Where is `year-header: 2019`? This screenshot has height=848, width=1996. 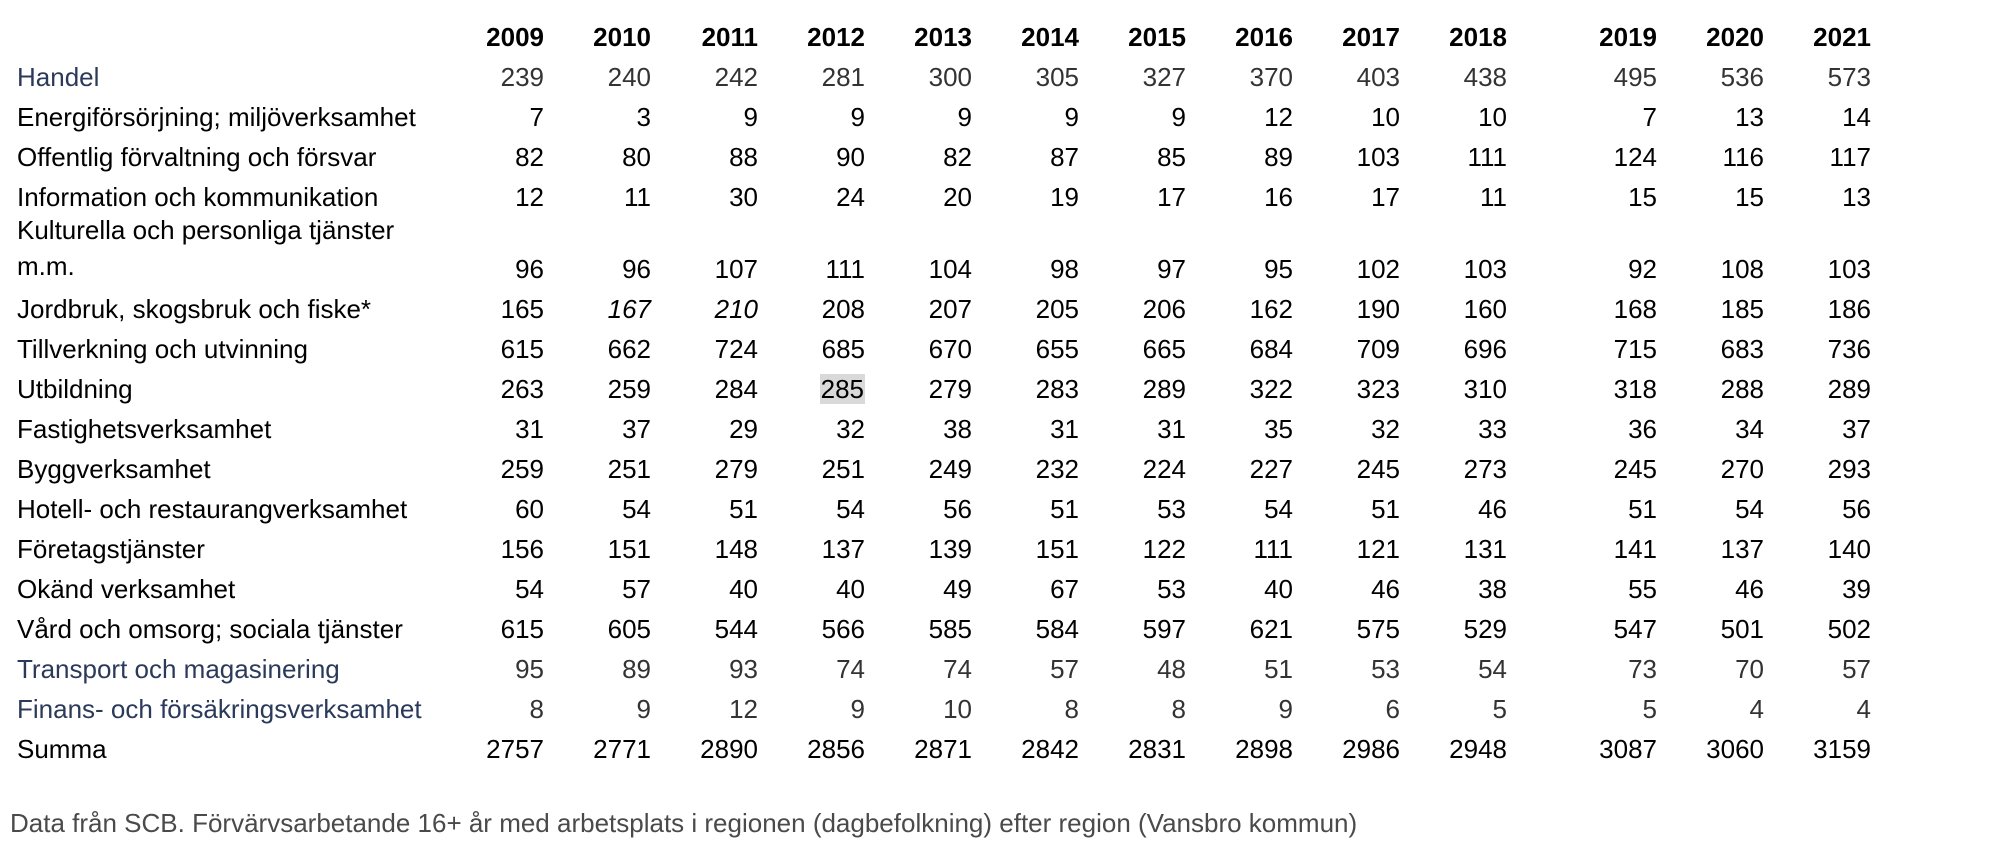 year-header: 2019 is located at coordinates (1628, 37).